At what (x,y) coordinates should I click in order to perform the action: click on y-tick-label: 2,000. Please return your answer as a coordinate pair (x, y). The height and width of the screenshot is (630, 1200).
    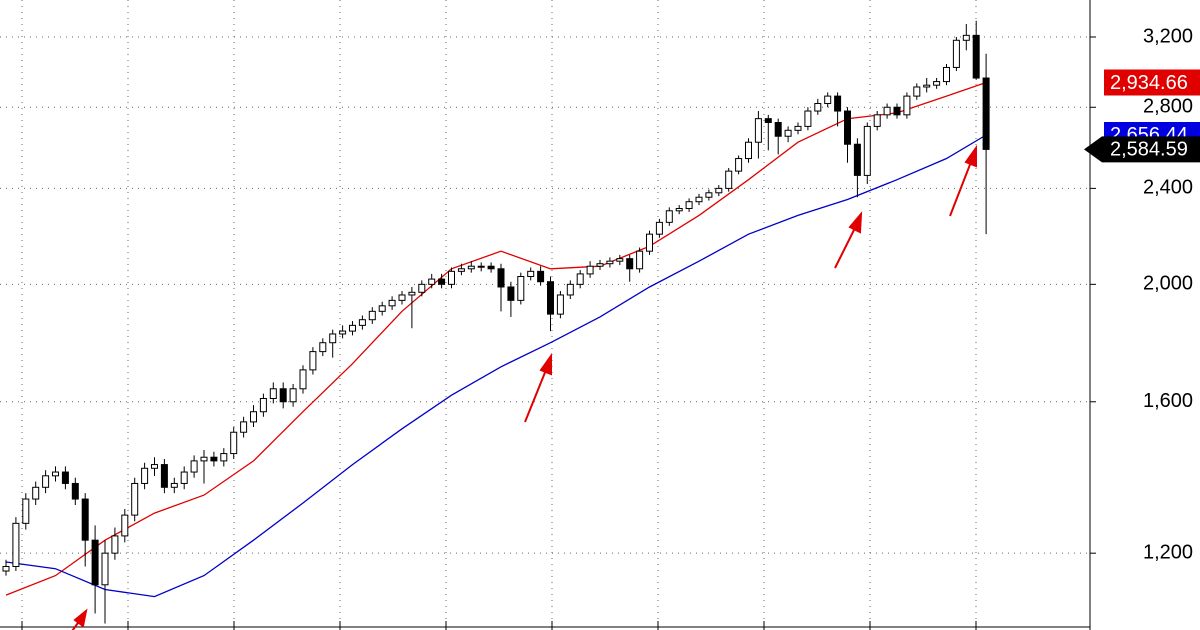
    Looking at the image, I should click on (1168, 284).